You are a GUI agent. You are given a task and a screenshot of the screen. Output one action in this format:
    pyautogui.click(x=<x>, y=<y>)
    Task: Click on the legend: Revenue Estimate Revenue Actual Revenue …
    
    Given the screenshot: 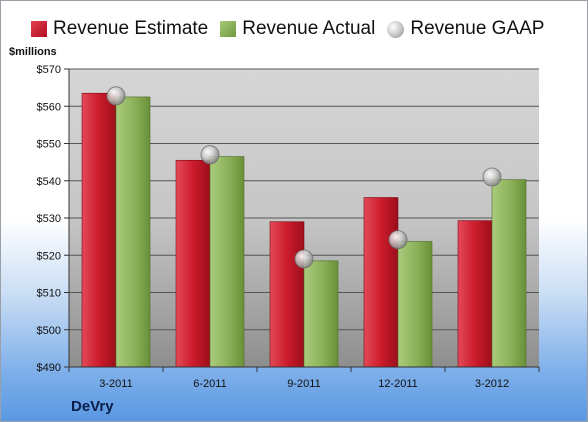 What is the action you would take?
    pyautogui.click(x=293, y=29)
    